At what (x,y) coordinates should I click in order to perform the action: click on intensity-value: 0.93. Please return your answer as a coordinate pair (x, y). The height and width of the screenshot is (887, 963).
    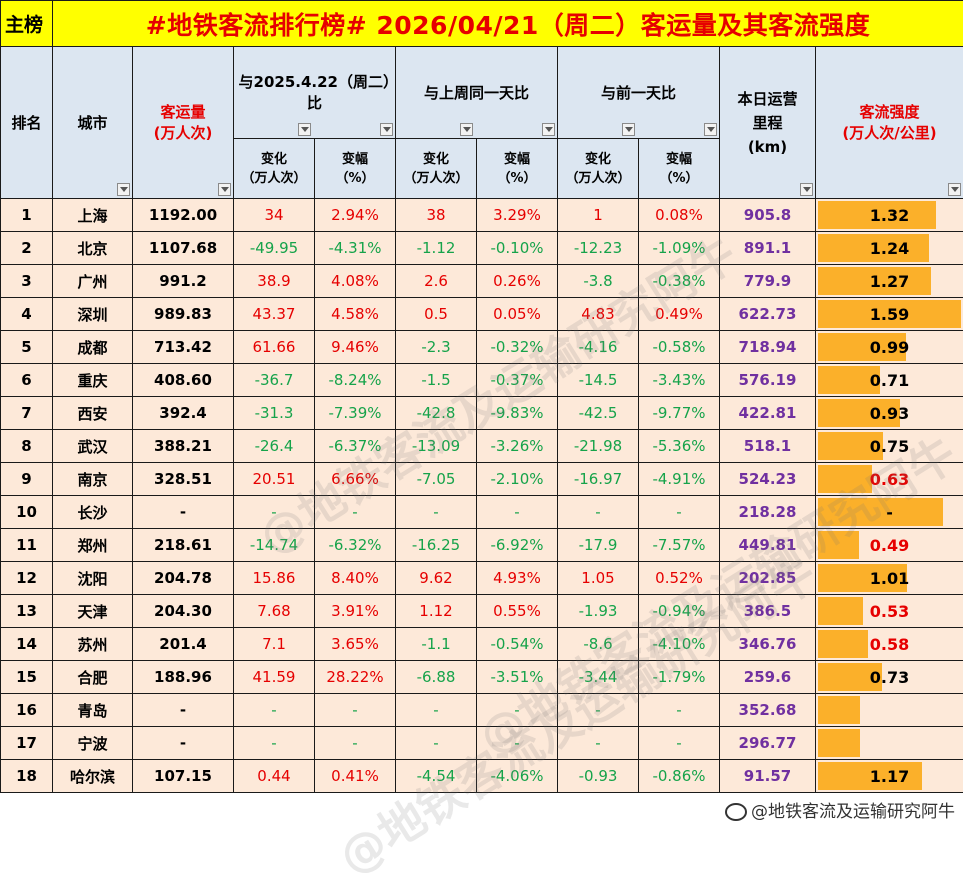
    Looking at the image, I should click on (889, 413).